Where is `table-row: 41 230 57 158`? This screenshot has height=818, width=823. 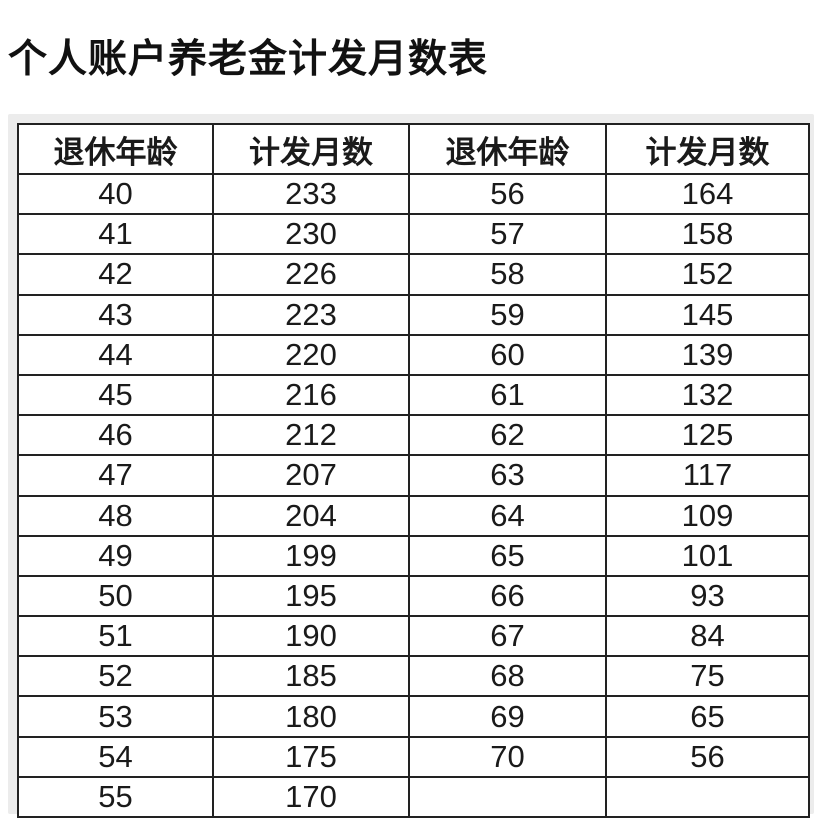 table-row: 41 230 57 158 is located at coordinates (413, 234).